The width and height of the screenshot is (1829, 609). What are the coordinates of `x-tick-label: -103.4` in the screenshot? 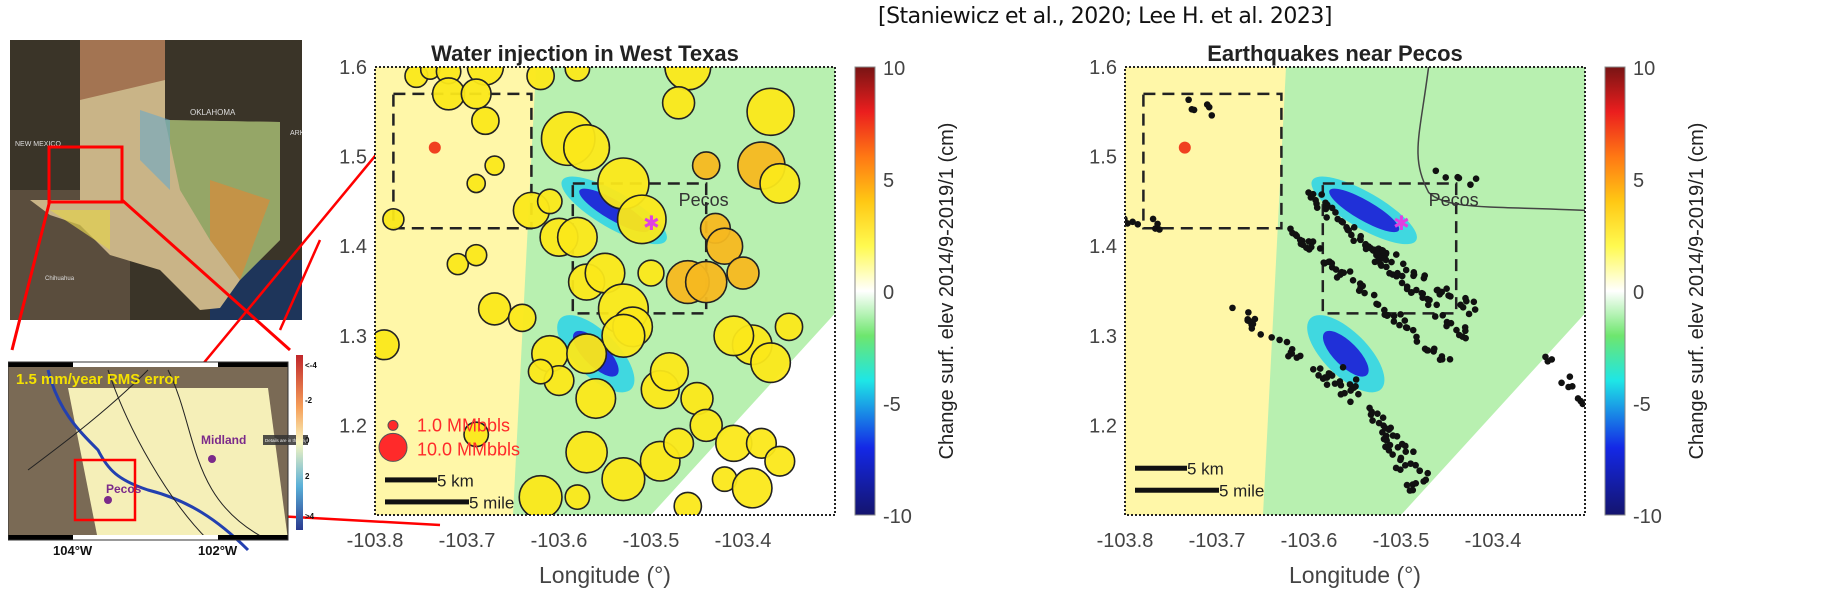 It's located at (743, 541).